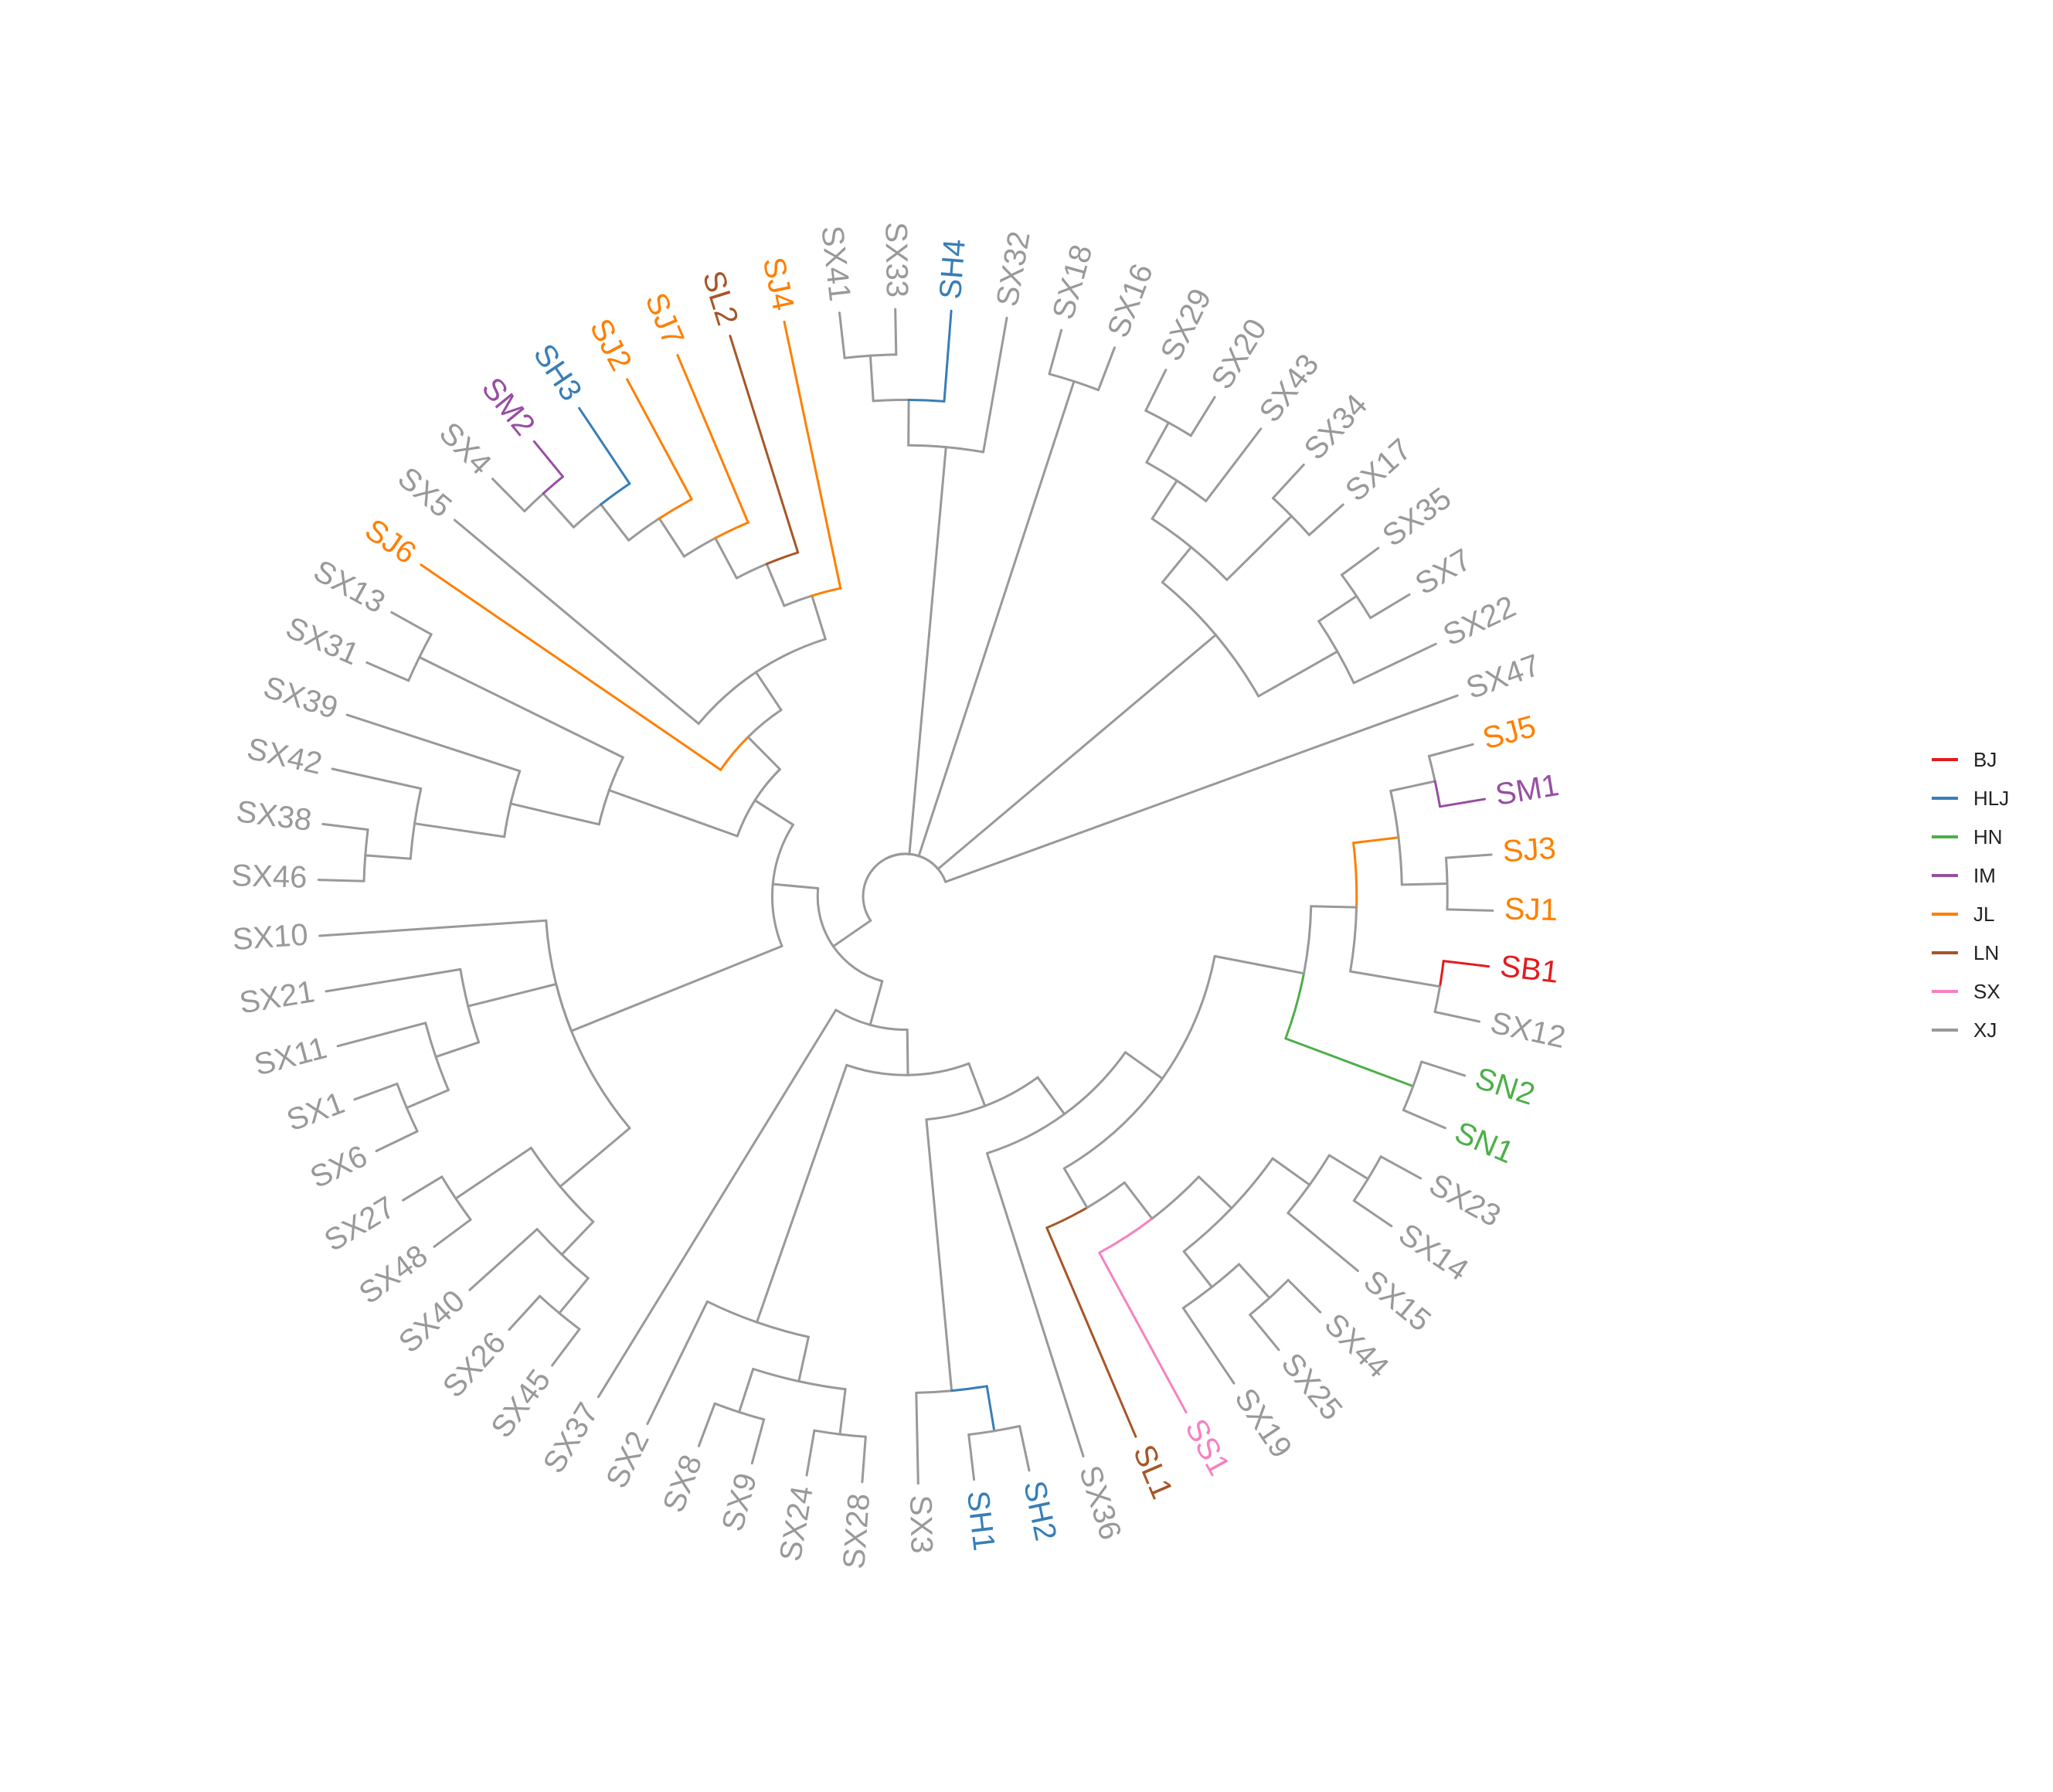 The image size is (2053, 1792). I want to click on tip-label: SJ1, so click(1531, 910).